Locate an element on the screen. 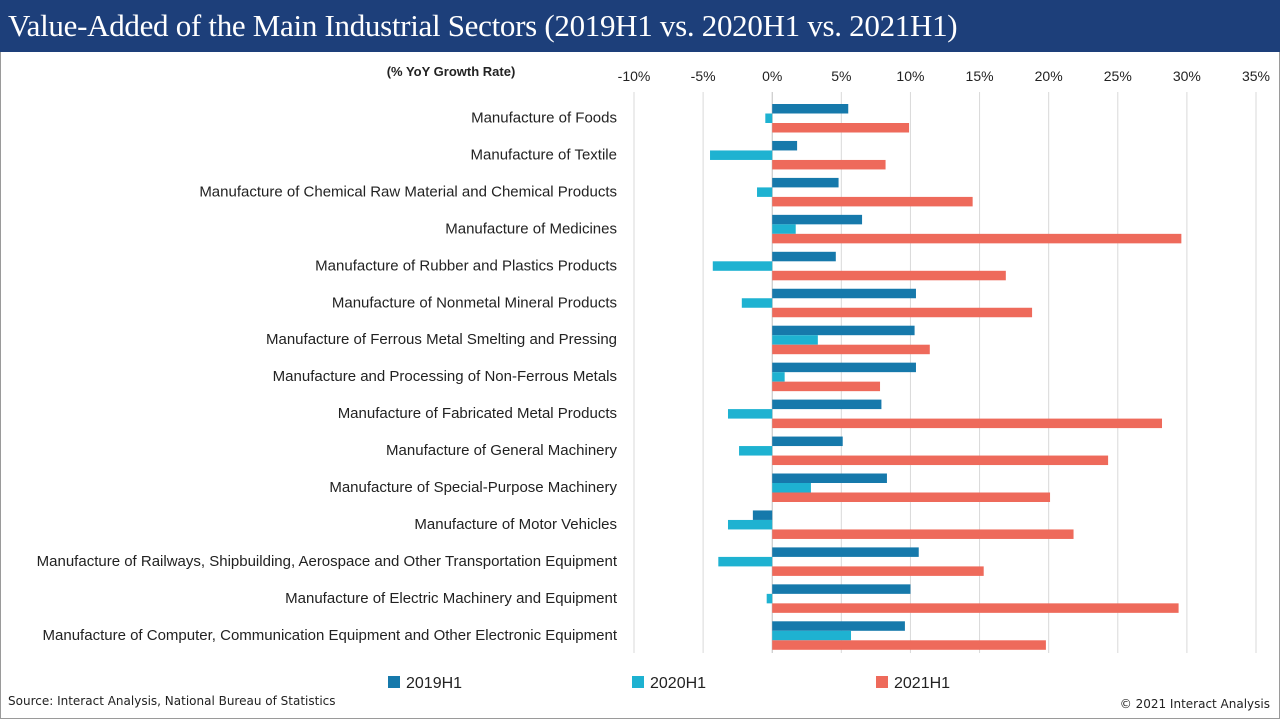  category-label: Manufacture of Nonmetal Mineral Products is located at coordinates (474, 302).